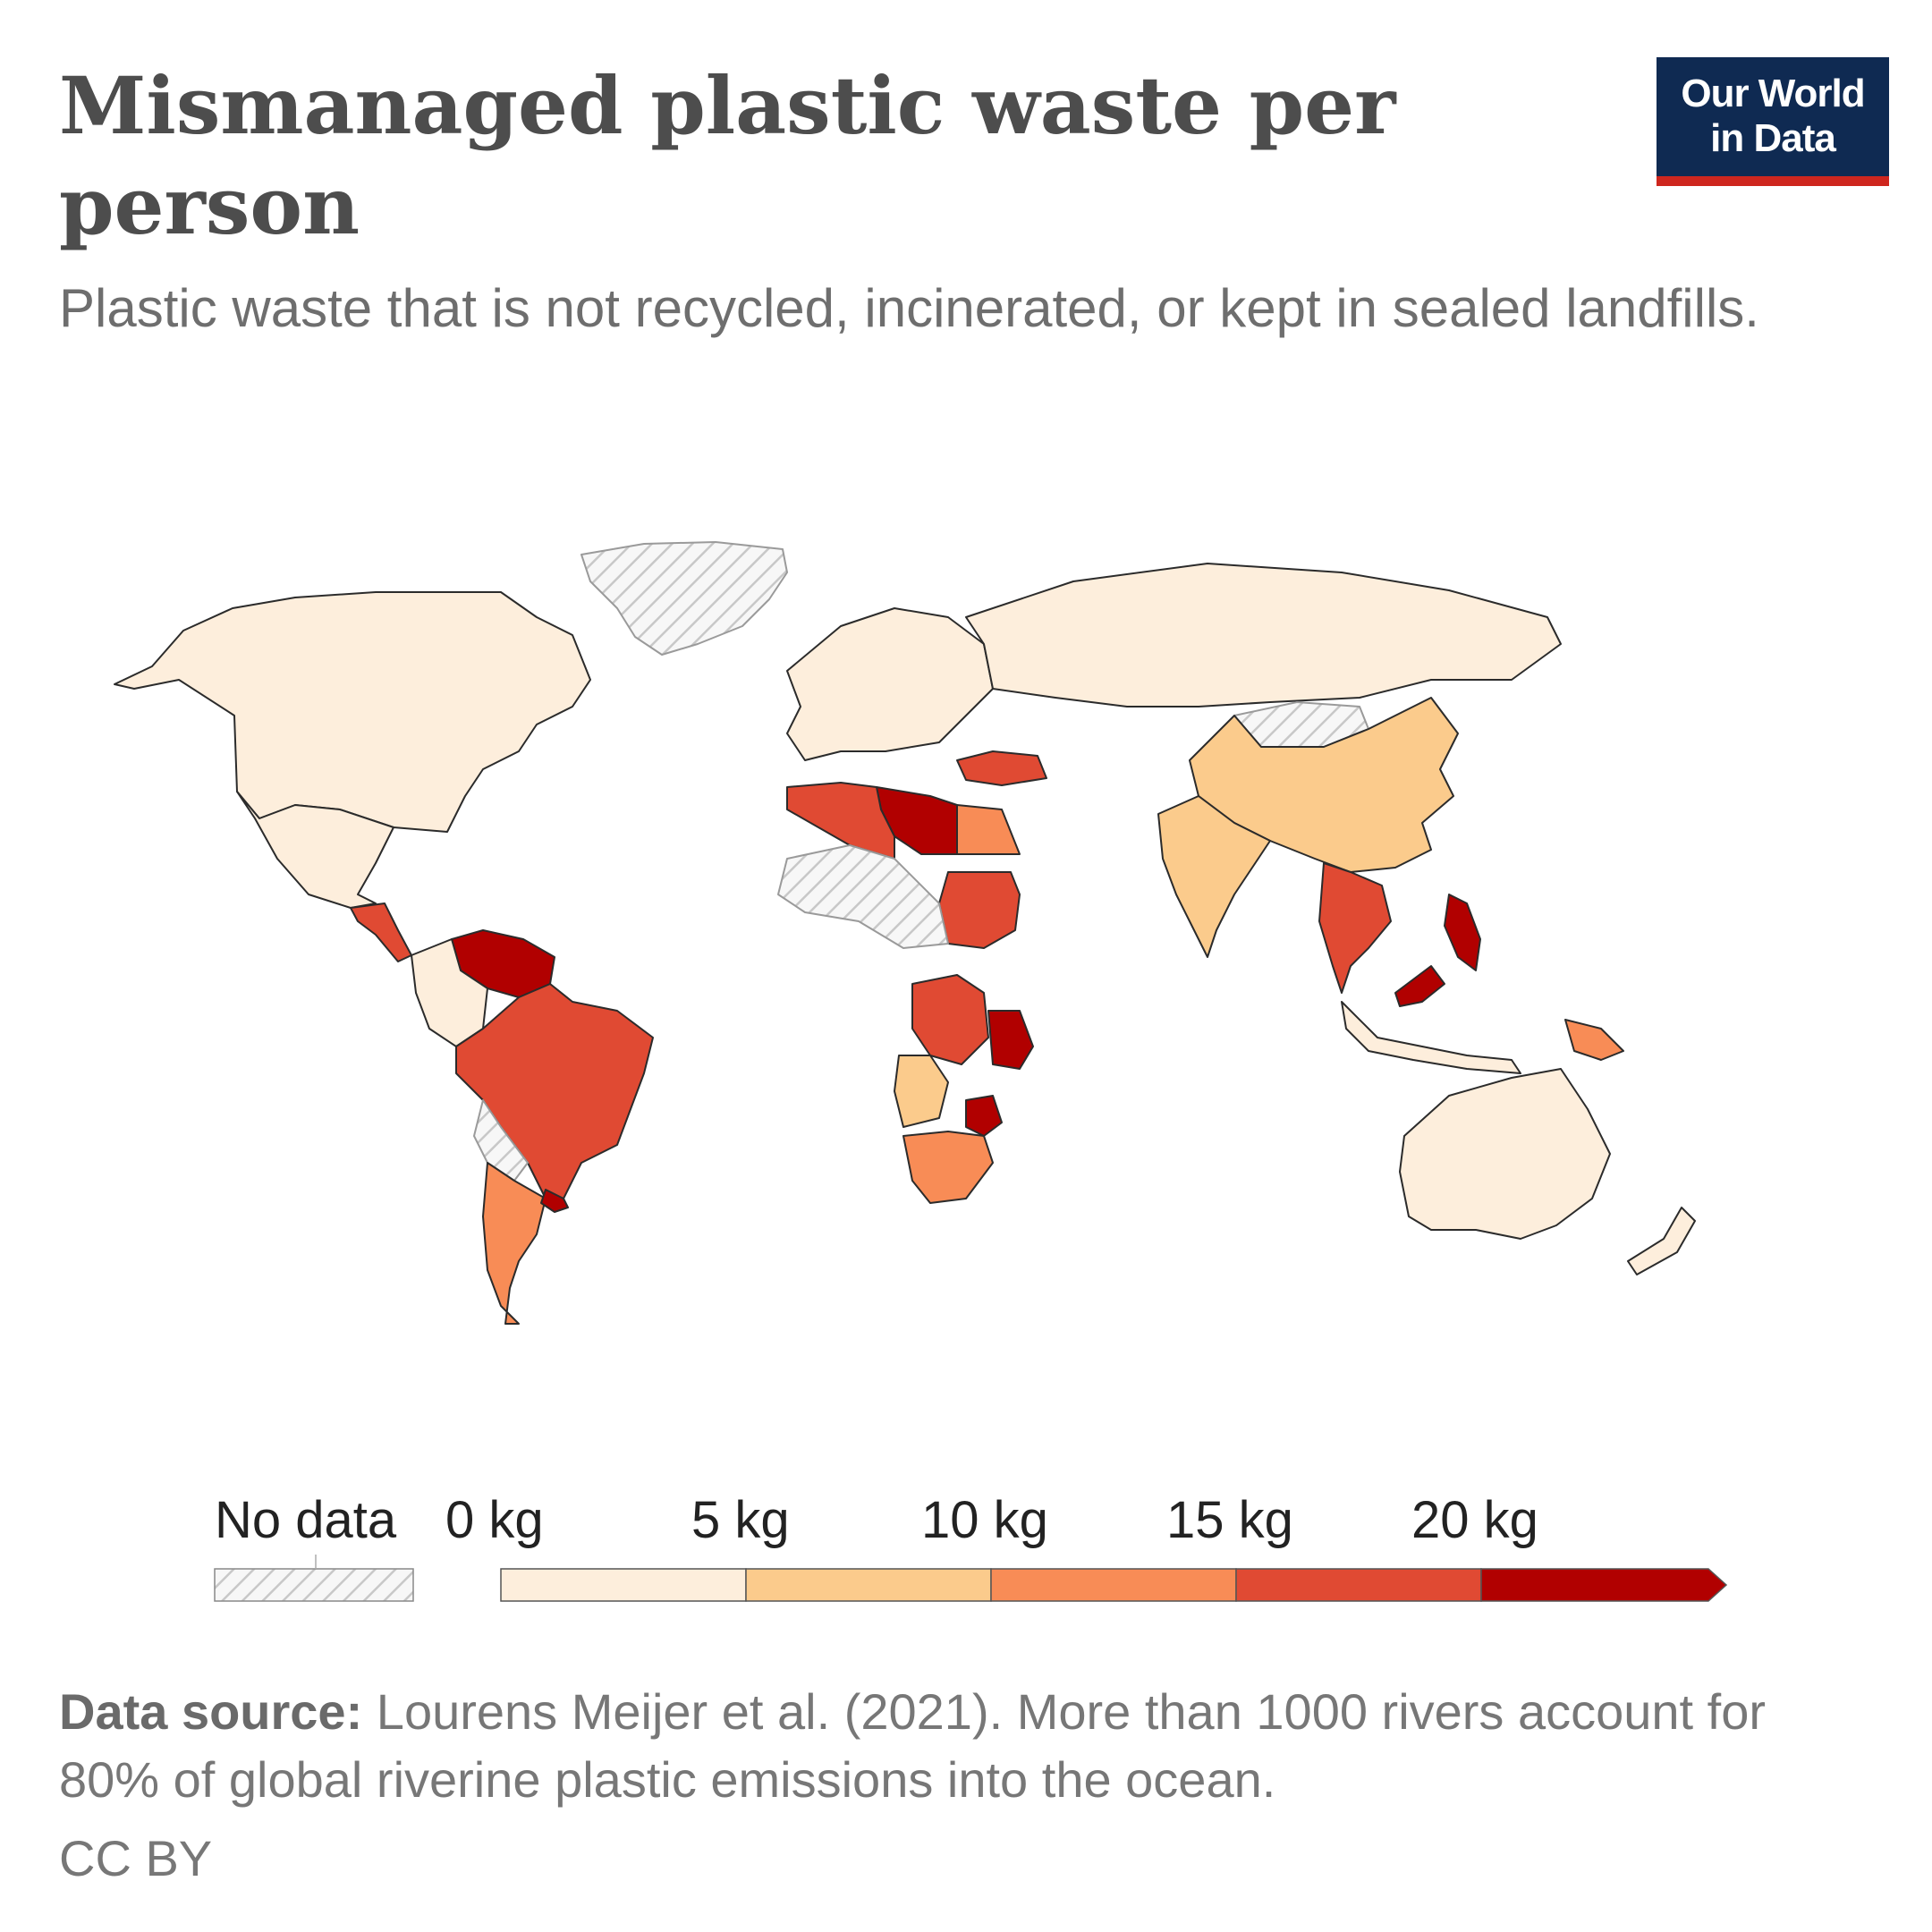 The width and height of the screenshot is (1932, 1932). I want to click on legend-tick-0: 0 kg, so click(494, 1520).